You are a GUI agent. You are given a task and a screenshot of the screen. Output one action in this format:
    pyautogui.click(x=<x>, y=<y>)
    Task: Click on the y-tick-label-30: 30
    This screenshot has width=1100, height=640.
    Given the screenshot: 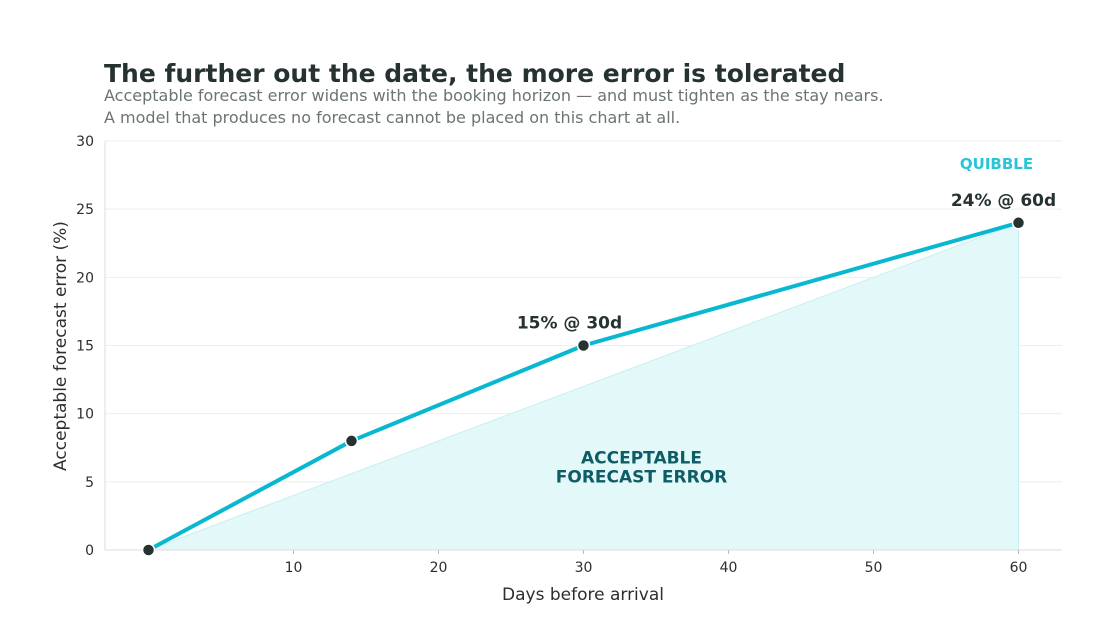 What is the action you would take?
    pyautogui.click(x=85, y=142)
    